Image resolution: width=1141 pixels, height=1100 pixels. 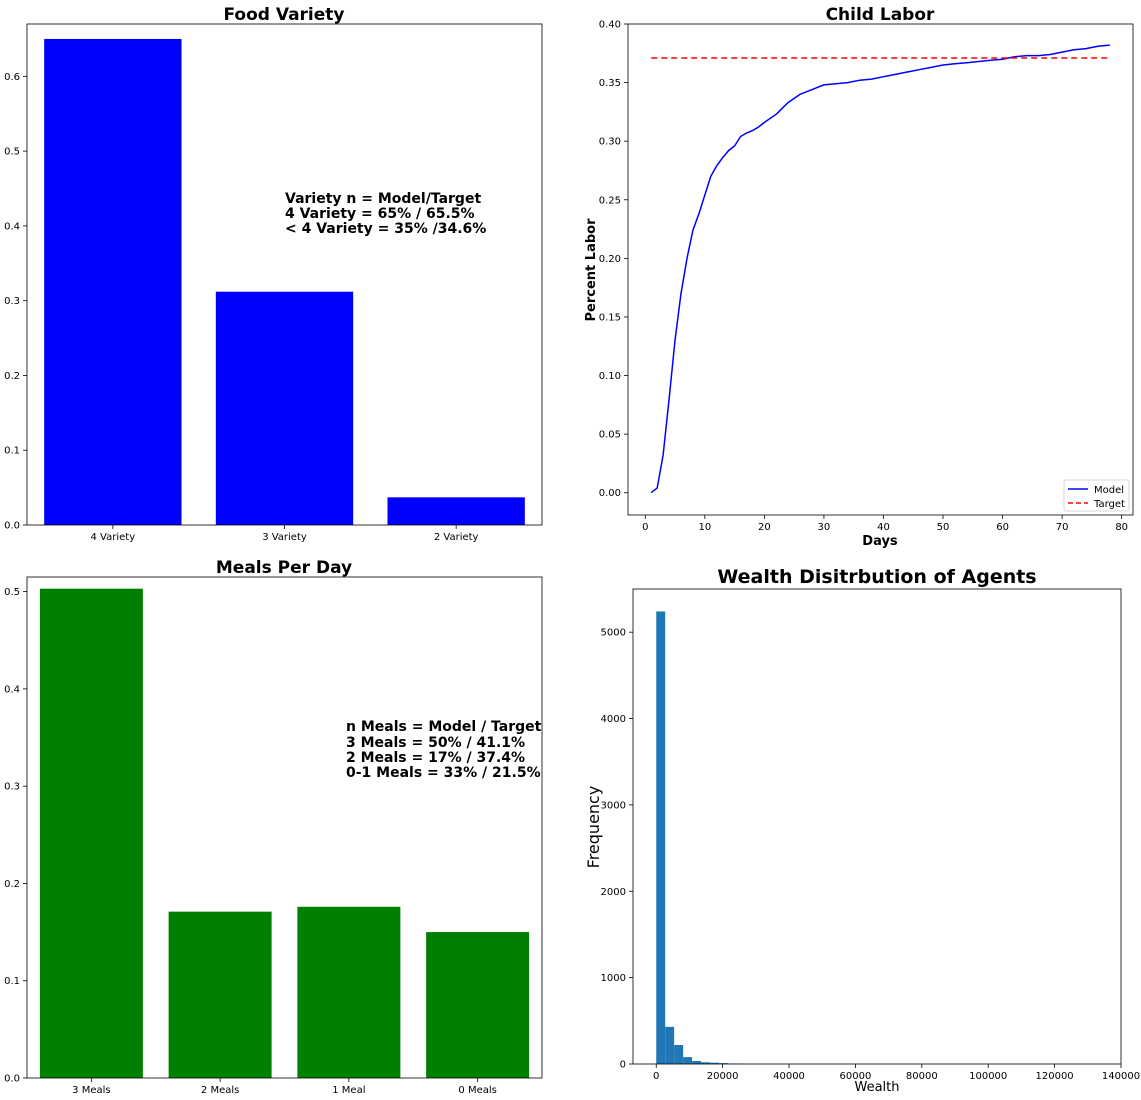 What do you see at coordinates (284, 537) in the screenshot?
I see `food-variety-category-label: 3 Variety` at bounding box center [284, 537].